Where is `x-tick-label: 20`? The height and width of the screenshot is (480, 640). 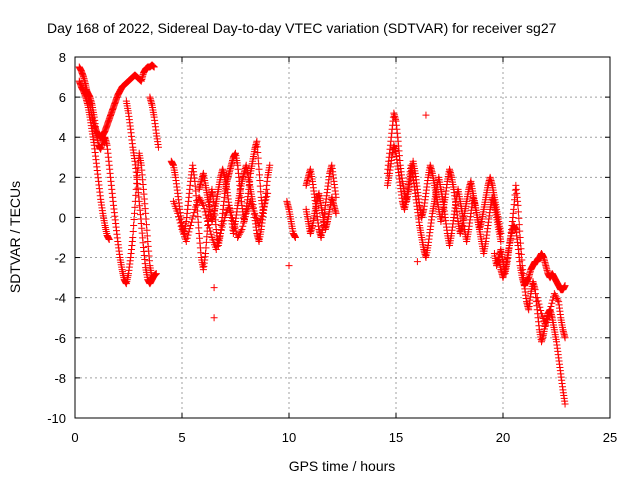 x-tick-label: 20 is located at coordinates (503, 437).